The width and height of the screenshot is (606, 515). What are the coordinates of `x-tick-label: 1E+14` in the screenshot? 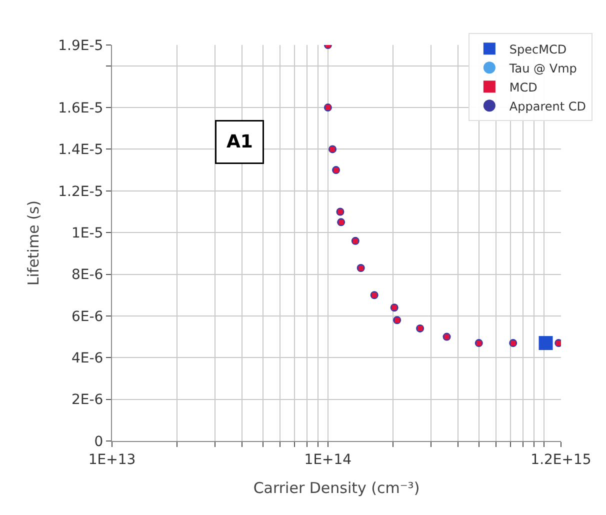 It's located at (328, 460).